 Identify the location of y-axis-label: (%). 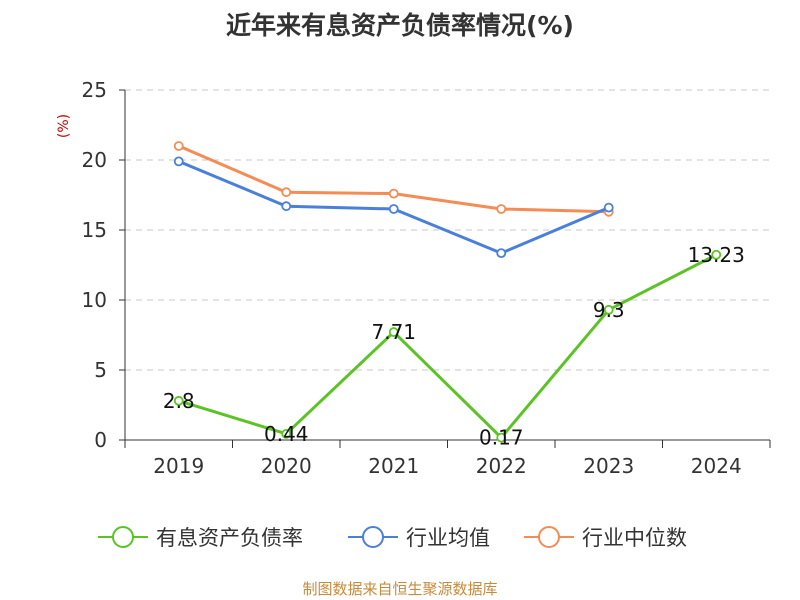
(64, 126).